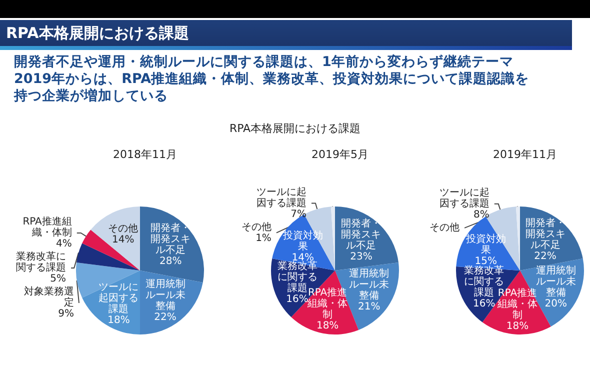 The width and height of the screenshot is (590, 369). What do you see at coordinates (264, 62) in the screenshot?
I see `text: 開発者不足や運用・統制ルールに関する課題は、1年前から変わらず継続テーマ` at bounding box center [264, 62].